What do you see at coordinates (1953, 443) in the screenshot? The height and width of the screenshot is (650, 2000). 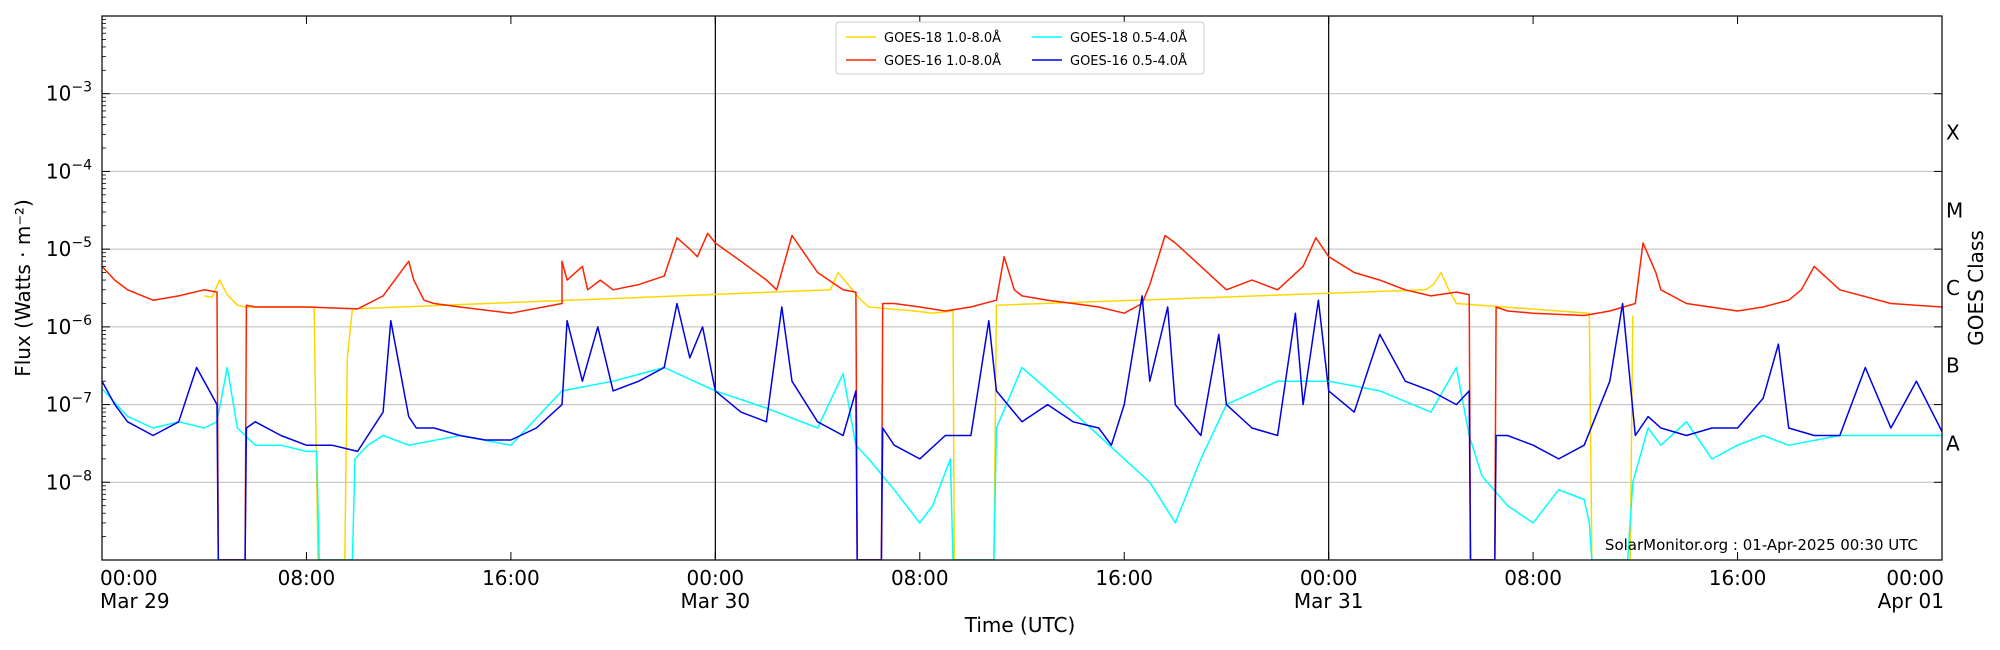 I see `goes-class-label: A` at bounding box center [1953, 443].